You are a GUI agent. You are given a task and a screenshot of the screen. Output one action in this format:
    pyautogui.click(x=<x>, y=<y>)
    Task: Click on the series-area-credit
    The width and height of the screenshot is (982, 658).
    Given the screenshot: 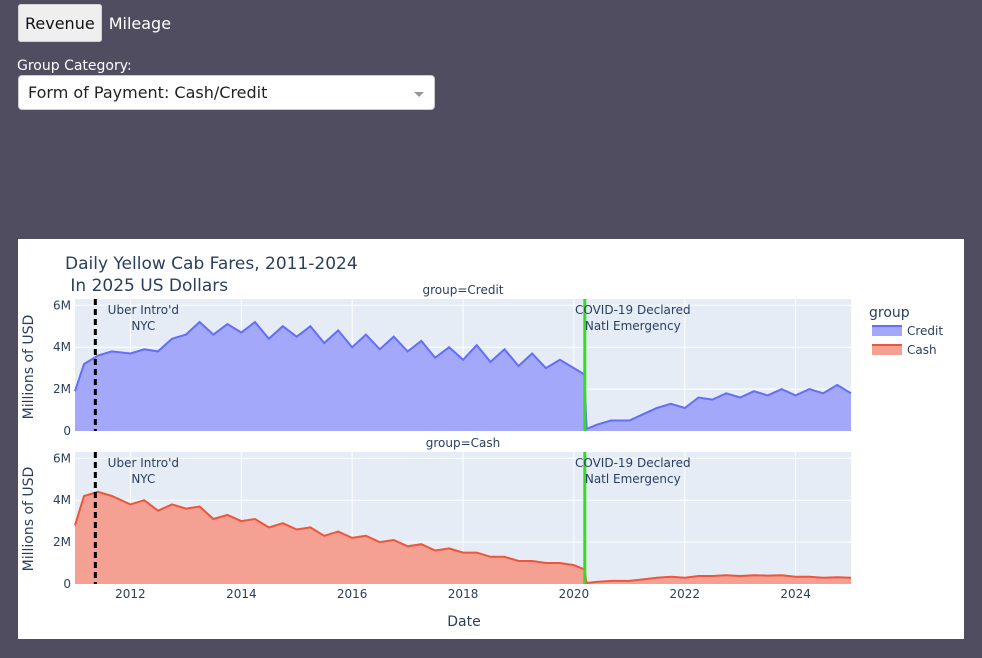 What is the action you would take?
    pyautogui.click(x=463, y=376)
    